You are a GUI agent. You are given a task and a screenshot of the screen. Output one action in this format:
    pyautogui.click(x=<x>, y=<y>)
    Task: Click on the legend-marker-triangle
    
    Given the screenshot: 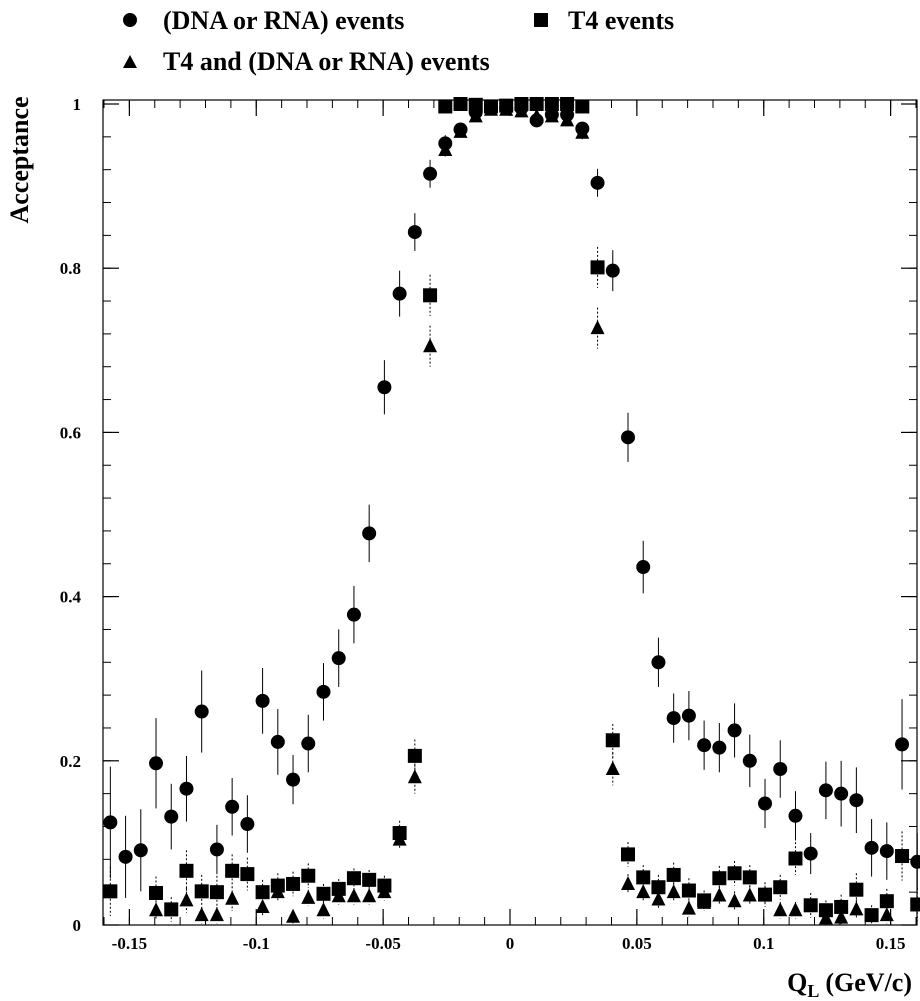 What is the action you would take?
    pyautogui.click(x=130, y=61)
    